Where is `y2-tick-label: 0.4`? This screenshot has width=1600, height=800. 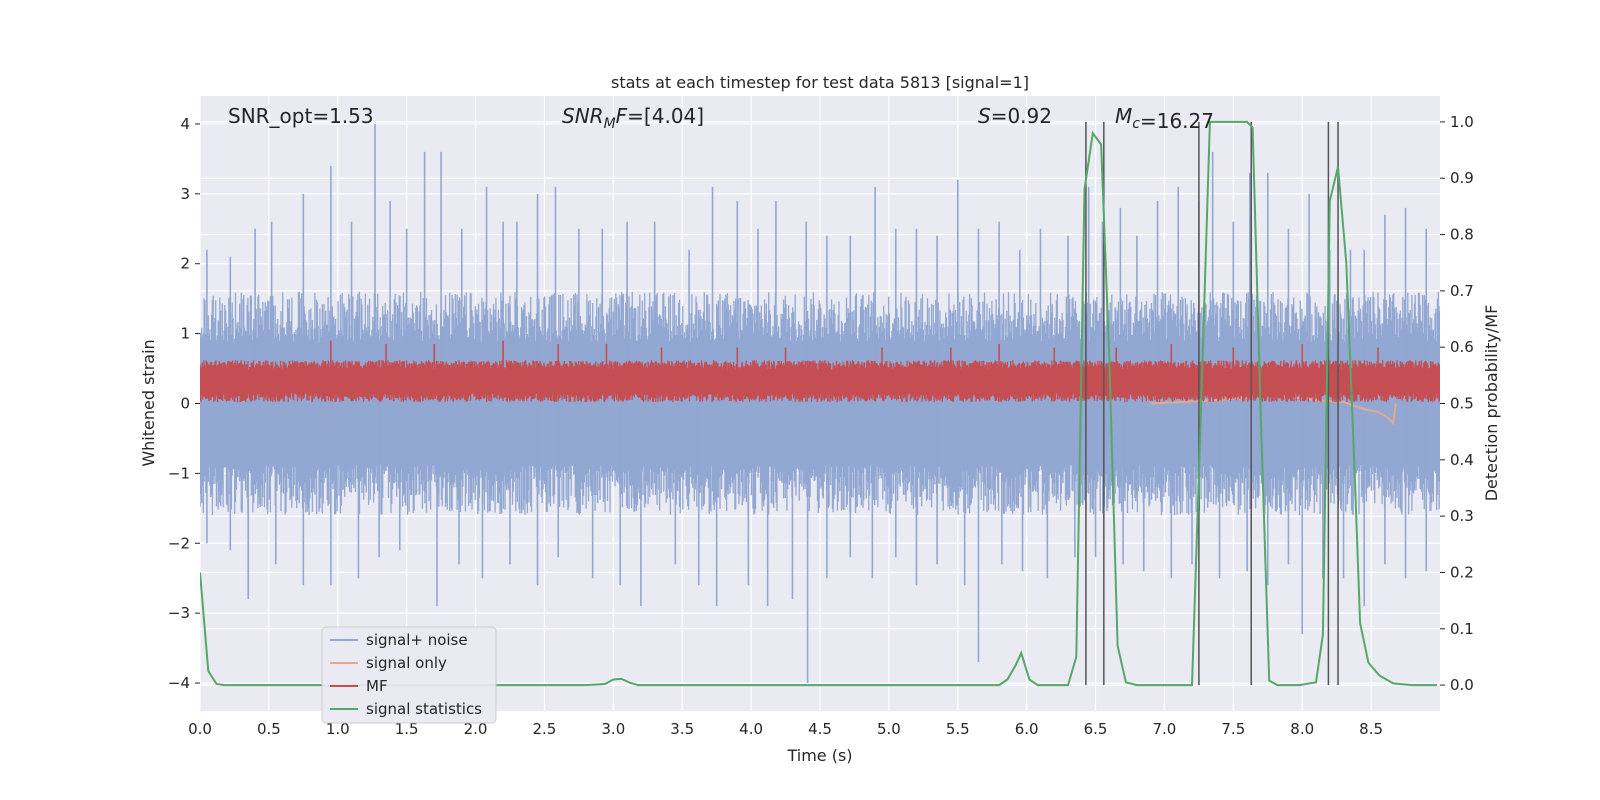 y2-tick-label: 0.4 is located at coordinates (1462, 460).